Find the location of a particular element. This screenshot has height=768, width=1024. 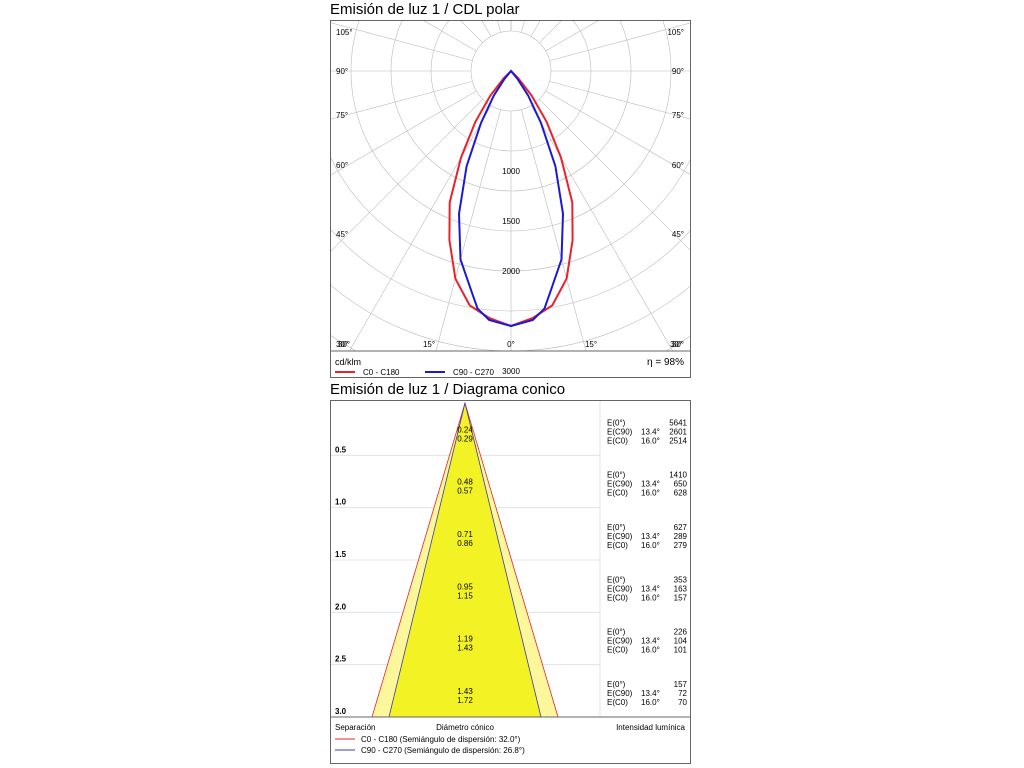

cone-ec0-value: 101 is located at coordinates (681, 650).